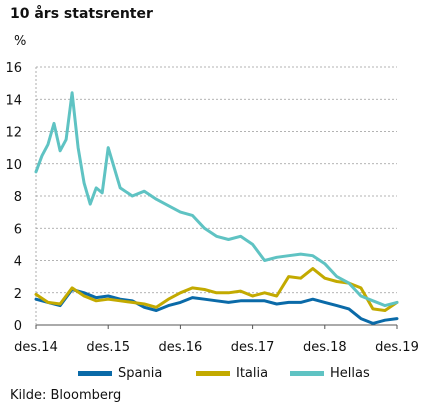  Describe the element at coordinates (108, 347) in the screenshot. I see `x-tick-label: des.15` at that location.